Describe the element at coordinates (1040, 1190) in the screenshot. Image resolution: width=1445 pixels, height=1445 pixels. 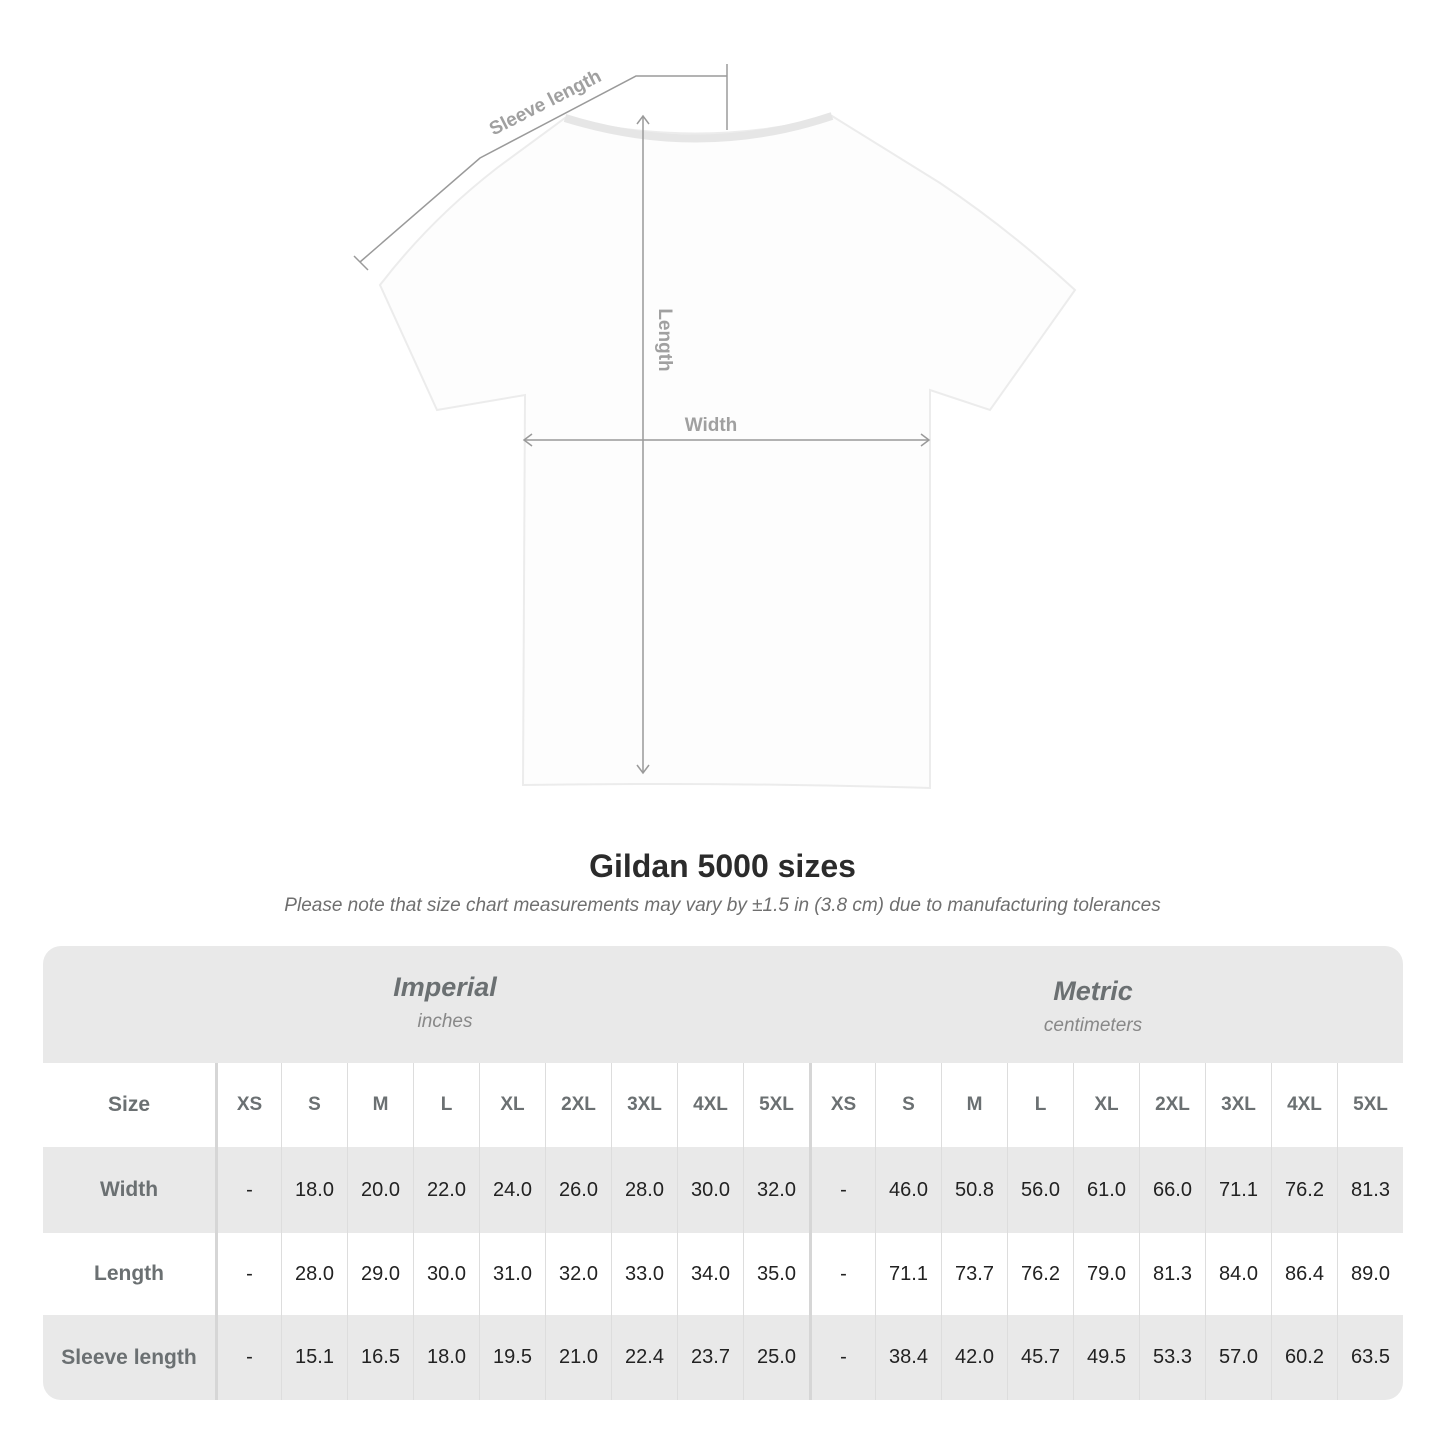
I see `metric-value-cell: 56.0` at that location.